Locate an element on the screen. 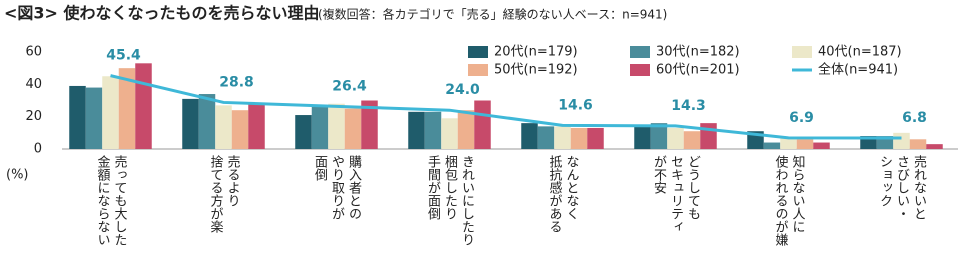 The height and width of the screenshot is (268, 960). legend-label: 20代(n=179) is located at coordinates (536, 52).